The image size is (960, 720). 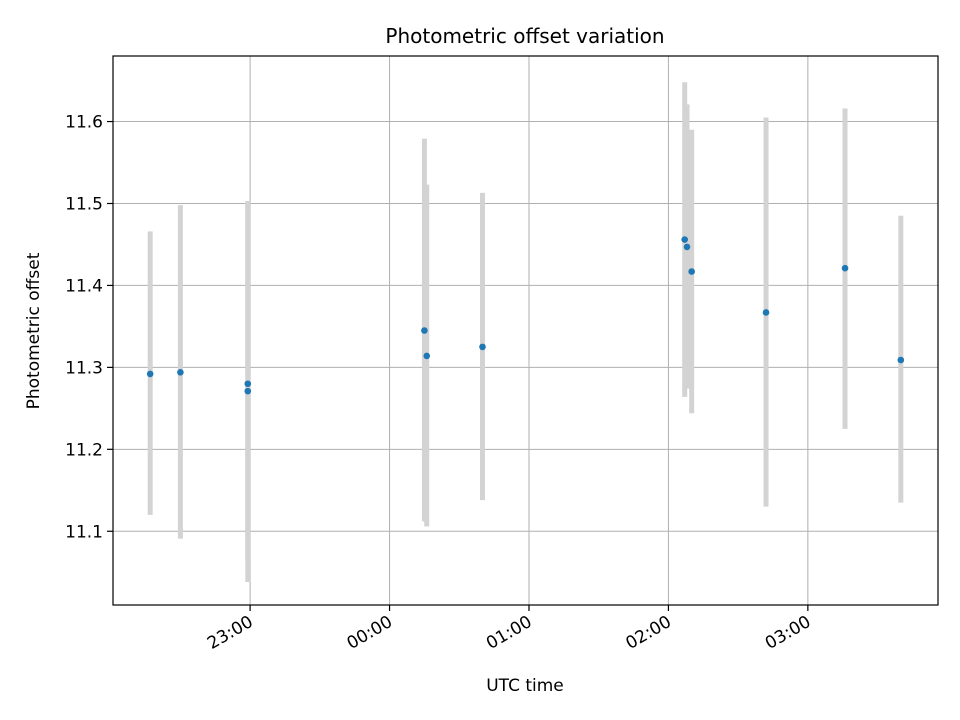 I want to click on x-tick-label: 03:00, so click(x=788, y=633).